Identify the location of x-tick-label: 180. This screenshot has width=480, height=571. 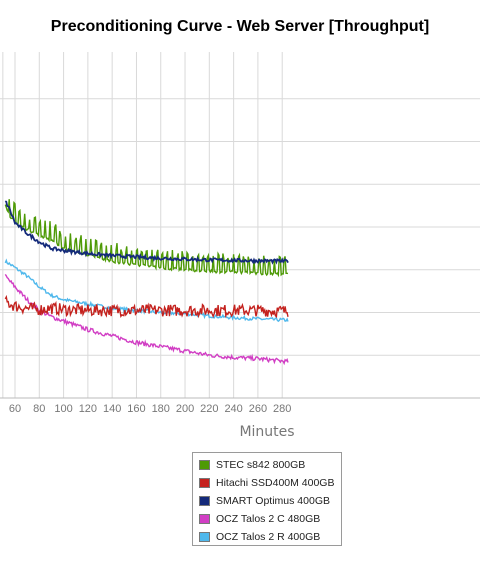
(161, 409).